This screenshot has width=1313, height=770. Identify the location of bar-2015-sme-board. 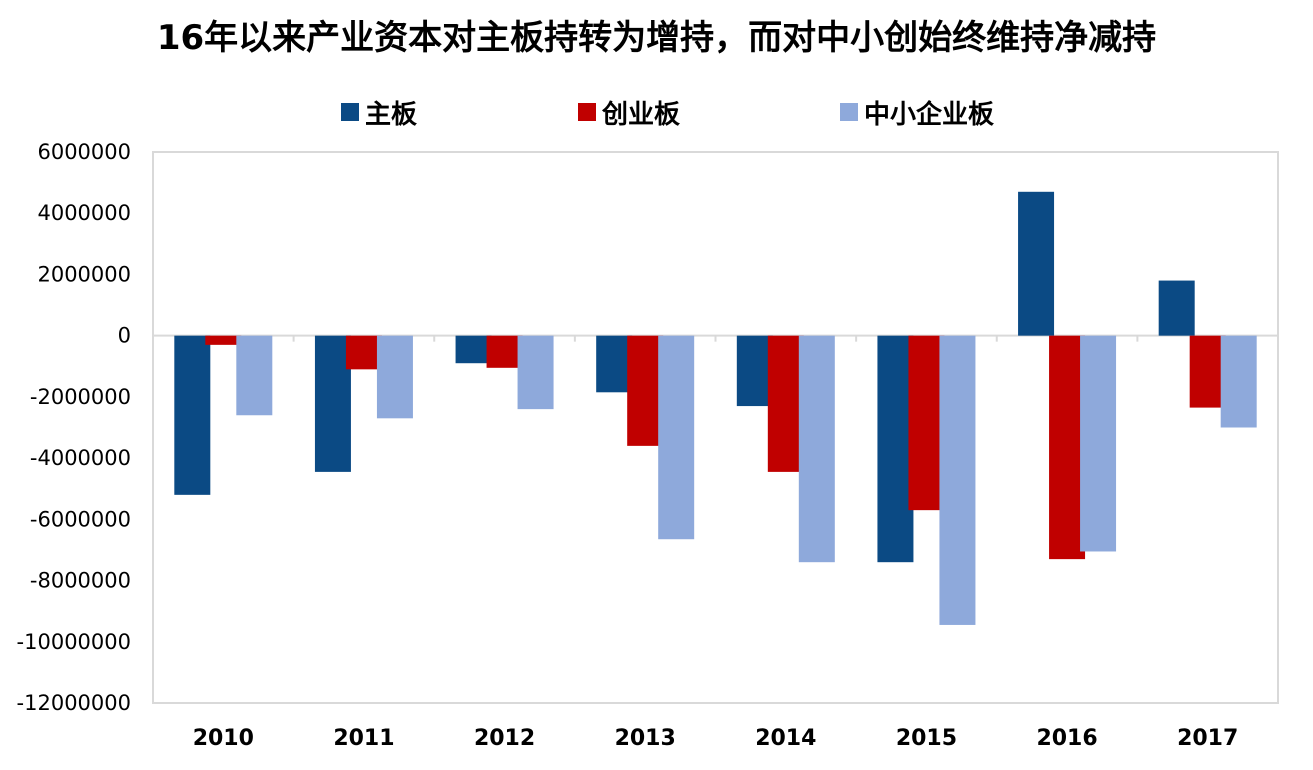
(957, 480).